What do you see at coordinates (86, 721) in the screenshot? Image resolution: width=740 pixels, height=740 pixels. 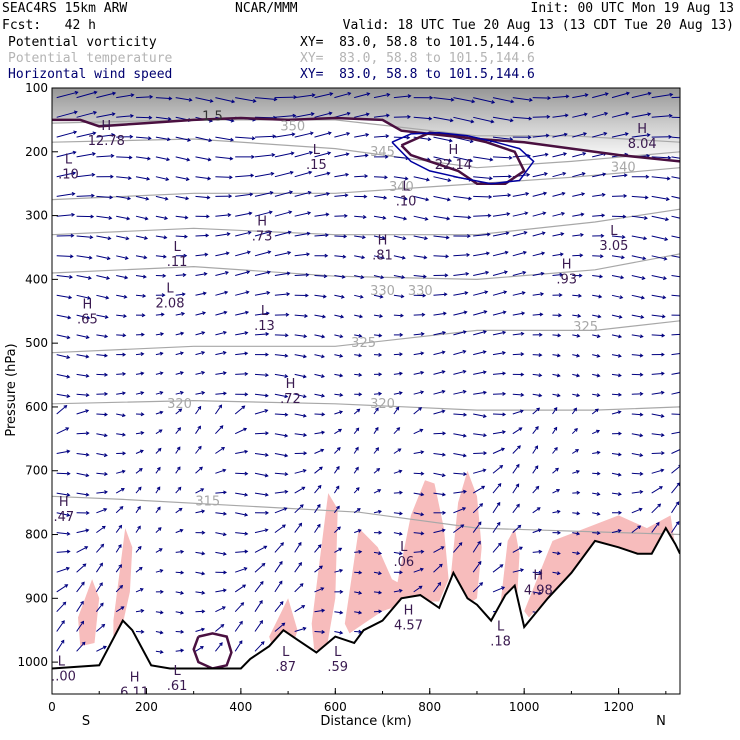 I see `x-end-label-south: S` at bounding box center [86, 721].